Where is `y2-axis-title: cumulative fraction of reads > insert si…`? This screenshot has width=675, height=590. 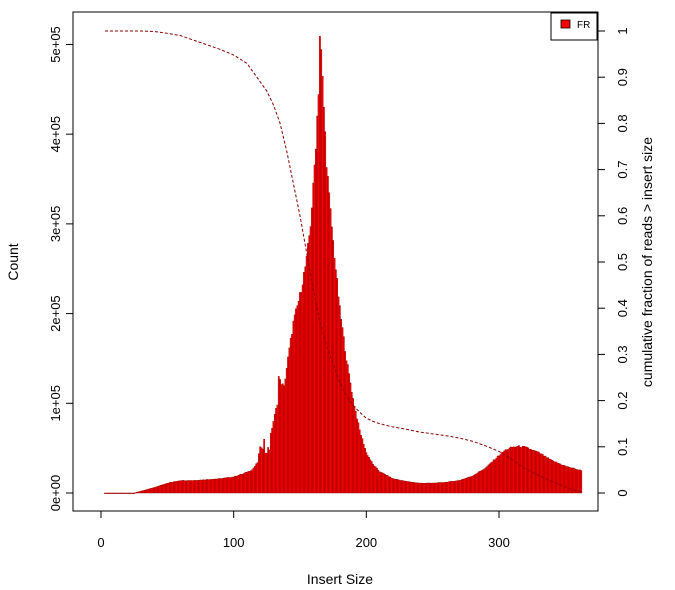 y2-axis-title: cumulative fraction of reads > insert si… is located at coordinates (647, 262).